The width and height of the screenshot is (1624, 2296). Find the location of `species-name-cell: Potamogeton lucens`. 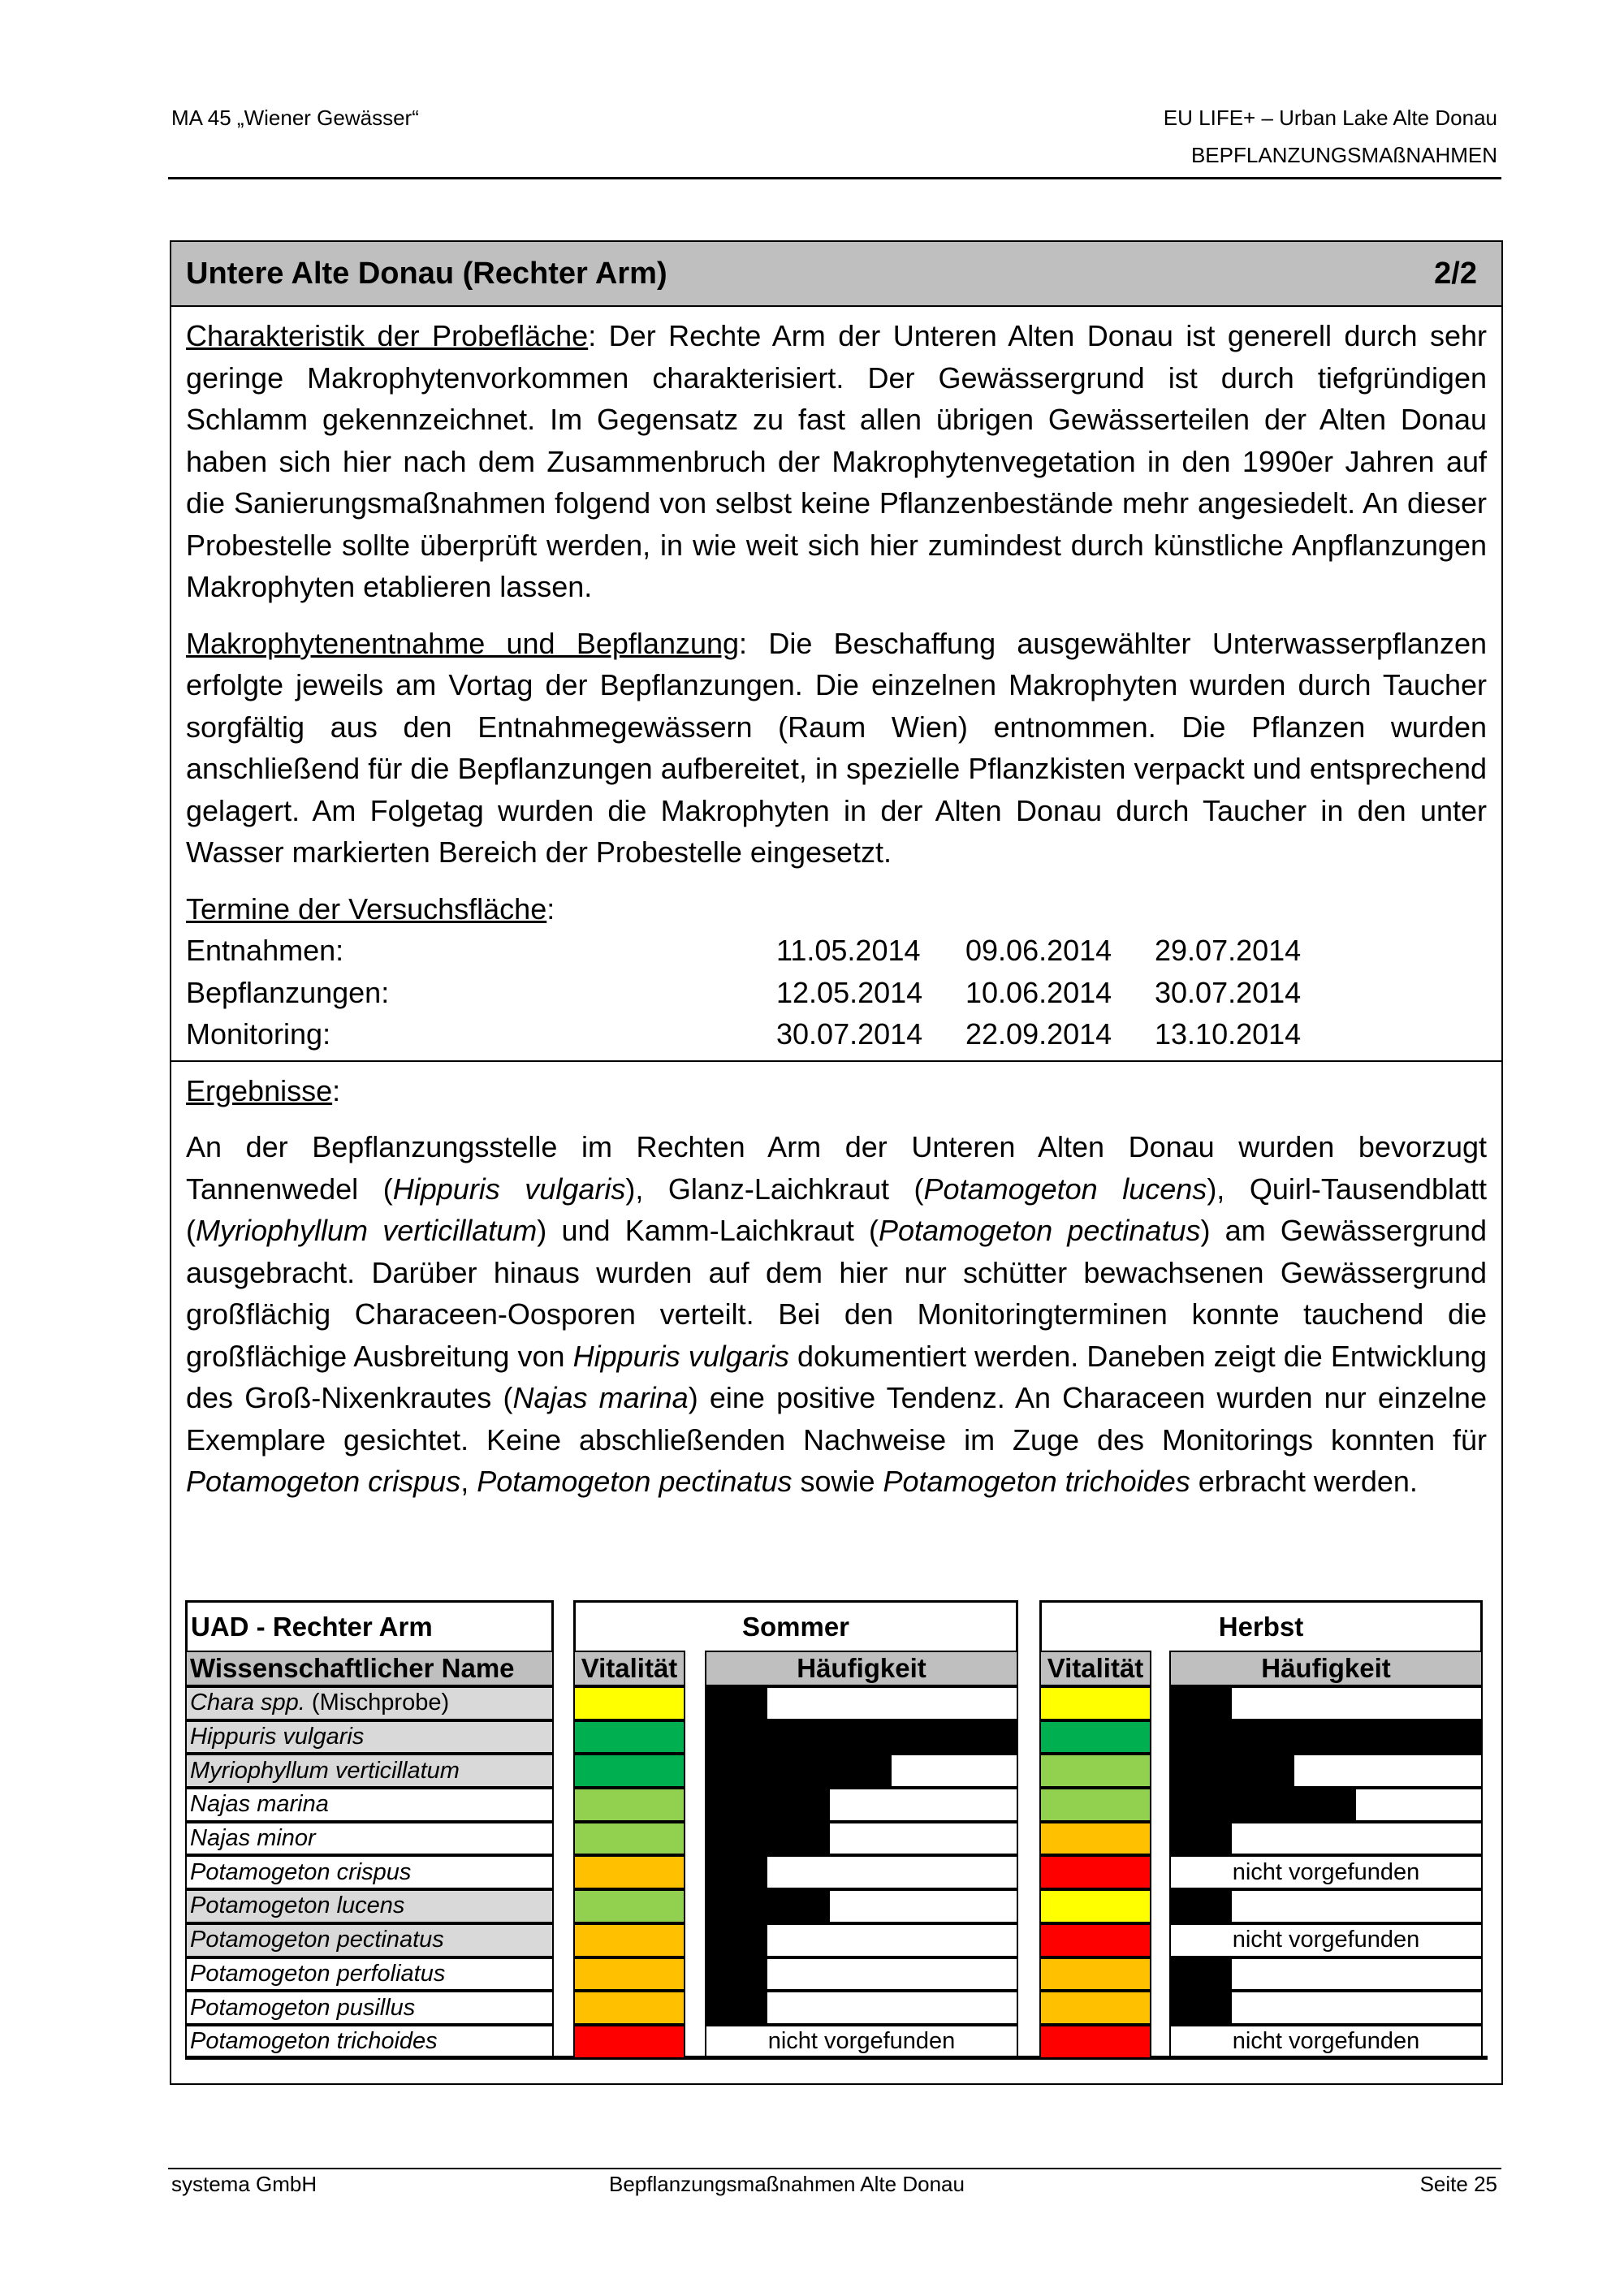

species-name-cell: Potamogeton lucens is located at coordinates (370, 1906).